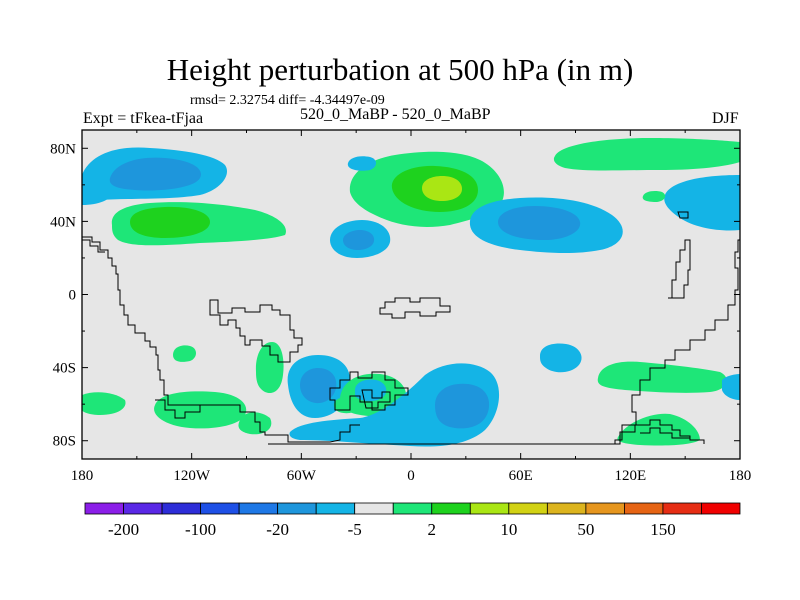 The image size is (800, 600). What do you see at coordinates (63, 222) in the screenshot?
I see `y-tick-label: 40N` at bounding box center [63, 222].